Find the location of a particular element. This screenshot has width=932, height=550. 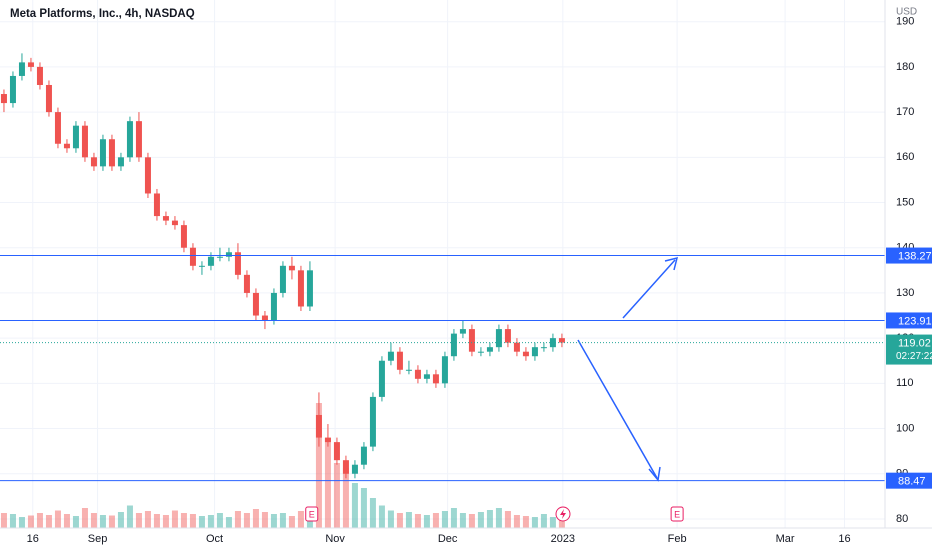

trend-arrow-down is located at coordinates (617, 409).